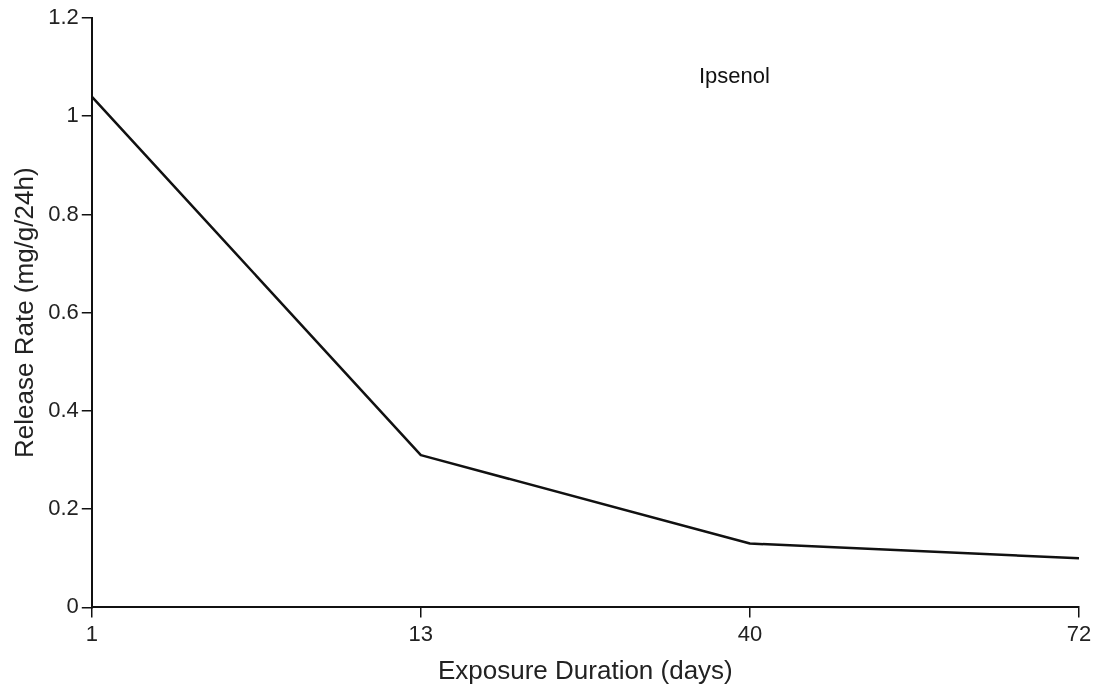 This screenshot has height=699, width=1109. I want to click on x-tick-label: 13, so click(421, 633).